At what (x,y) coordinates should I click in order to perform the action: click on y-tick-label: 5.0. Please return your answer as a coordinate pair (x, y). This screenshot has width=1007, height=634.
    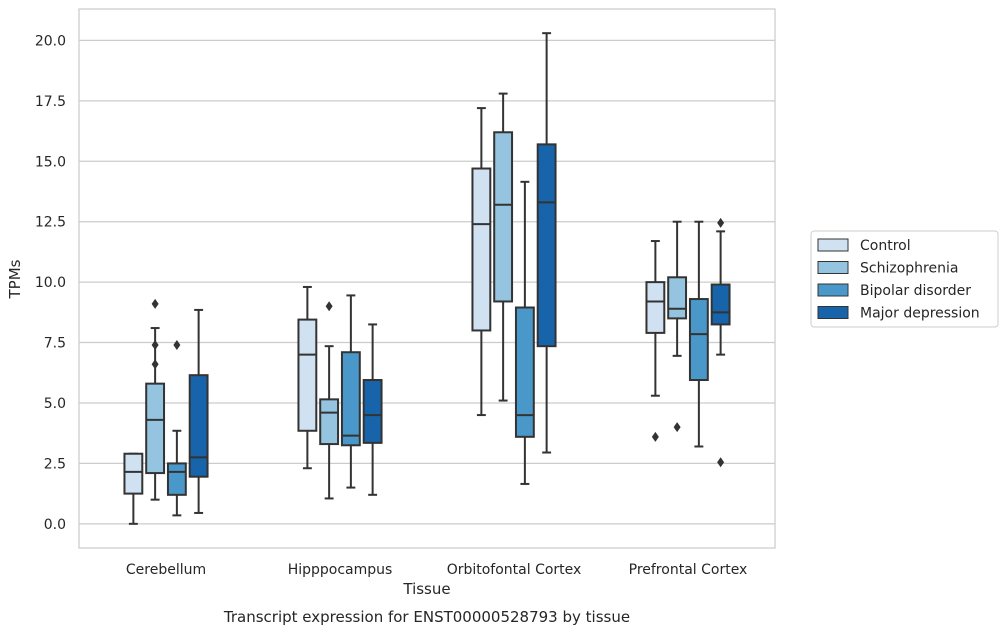
    Looking at the image, I should click on (55, 404).